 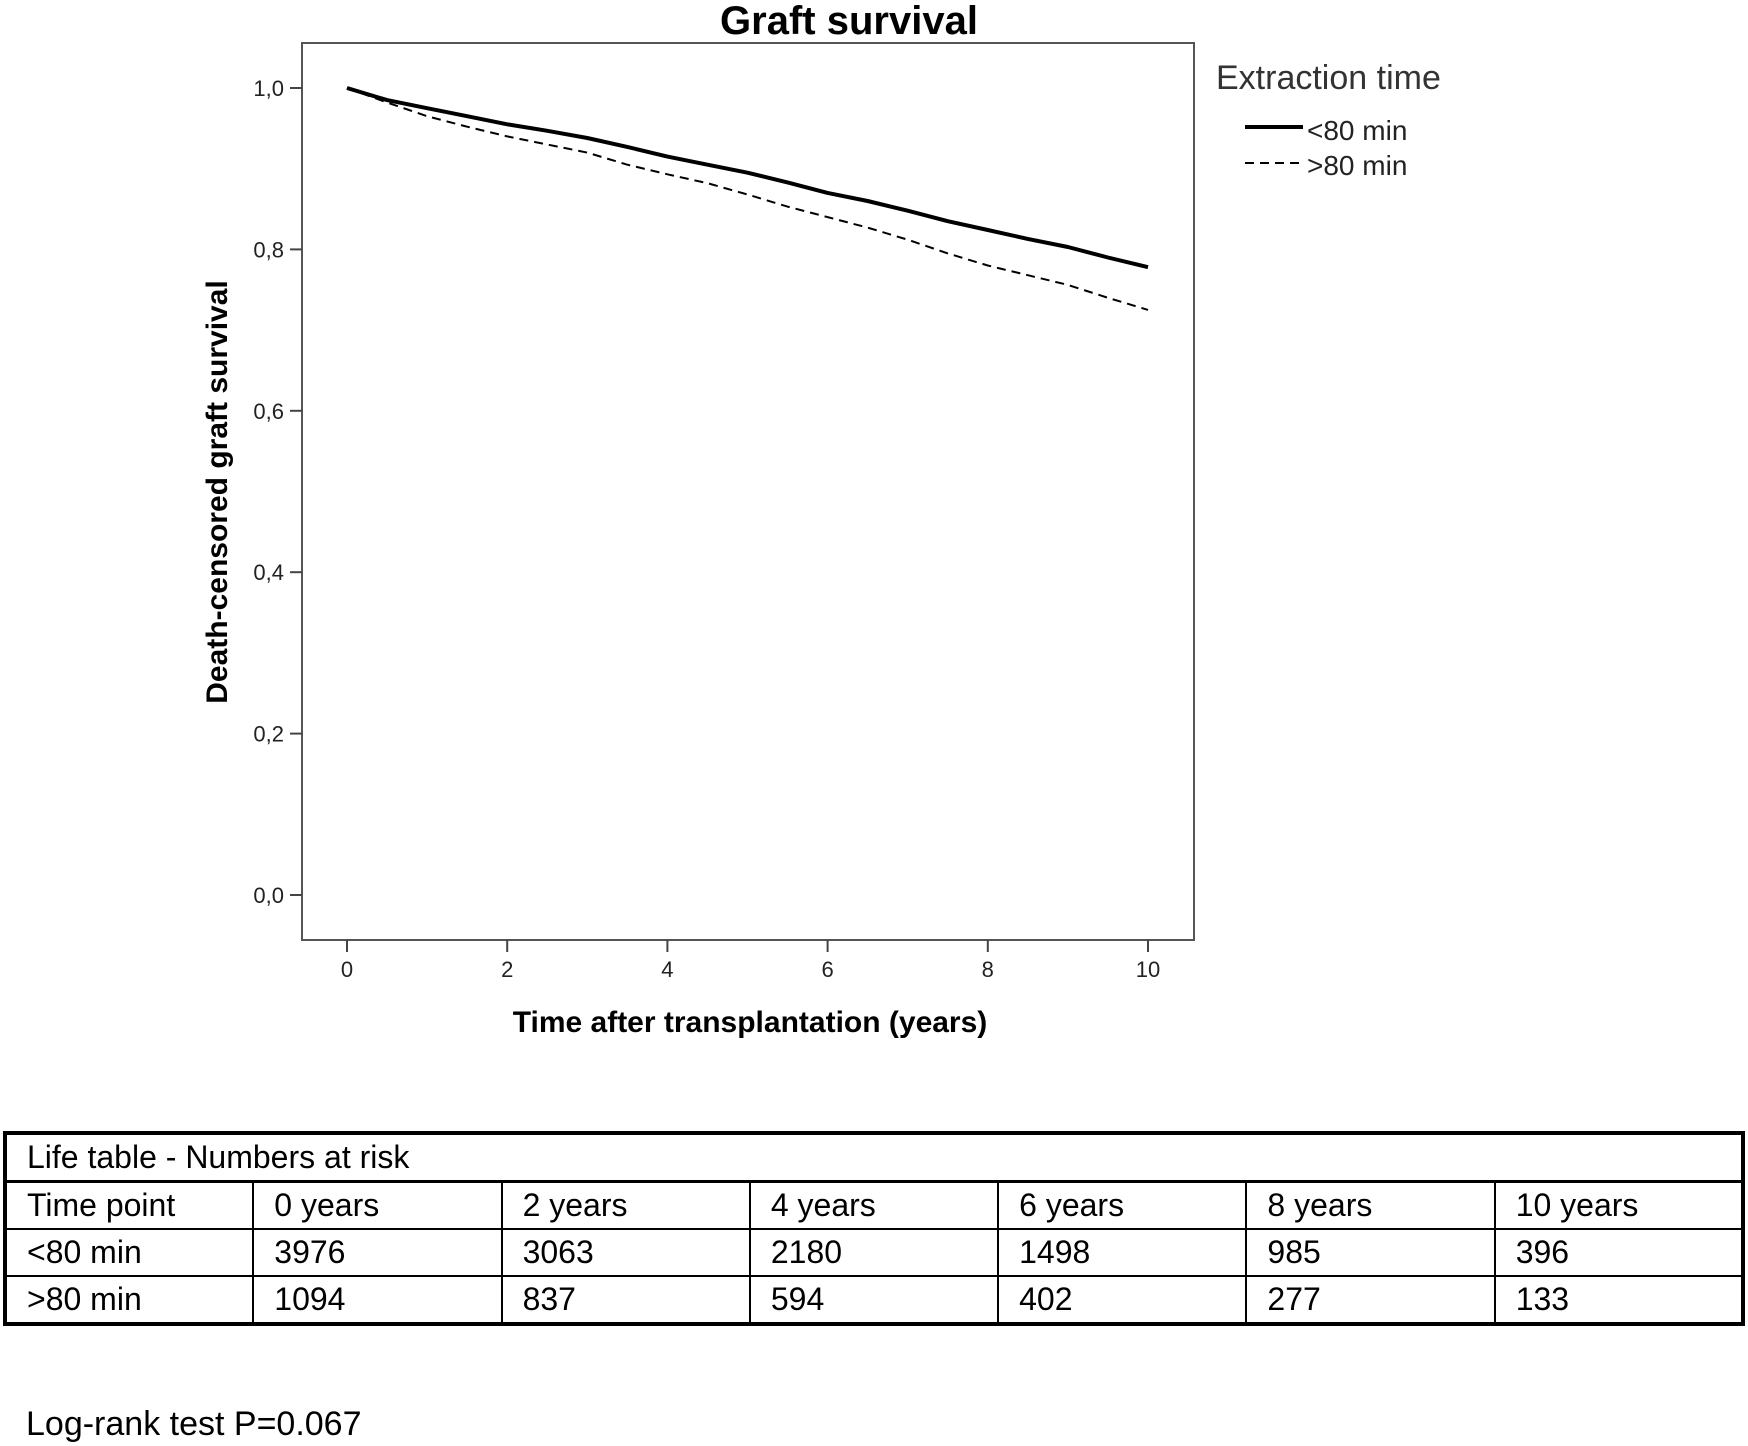 What do you see at coordinates (268, 734) in the screenshot?
I see `y-tick-label: 0,2` at bounding box center [268, 734].